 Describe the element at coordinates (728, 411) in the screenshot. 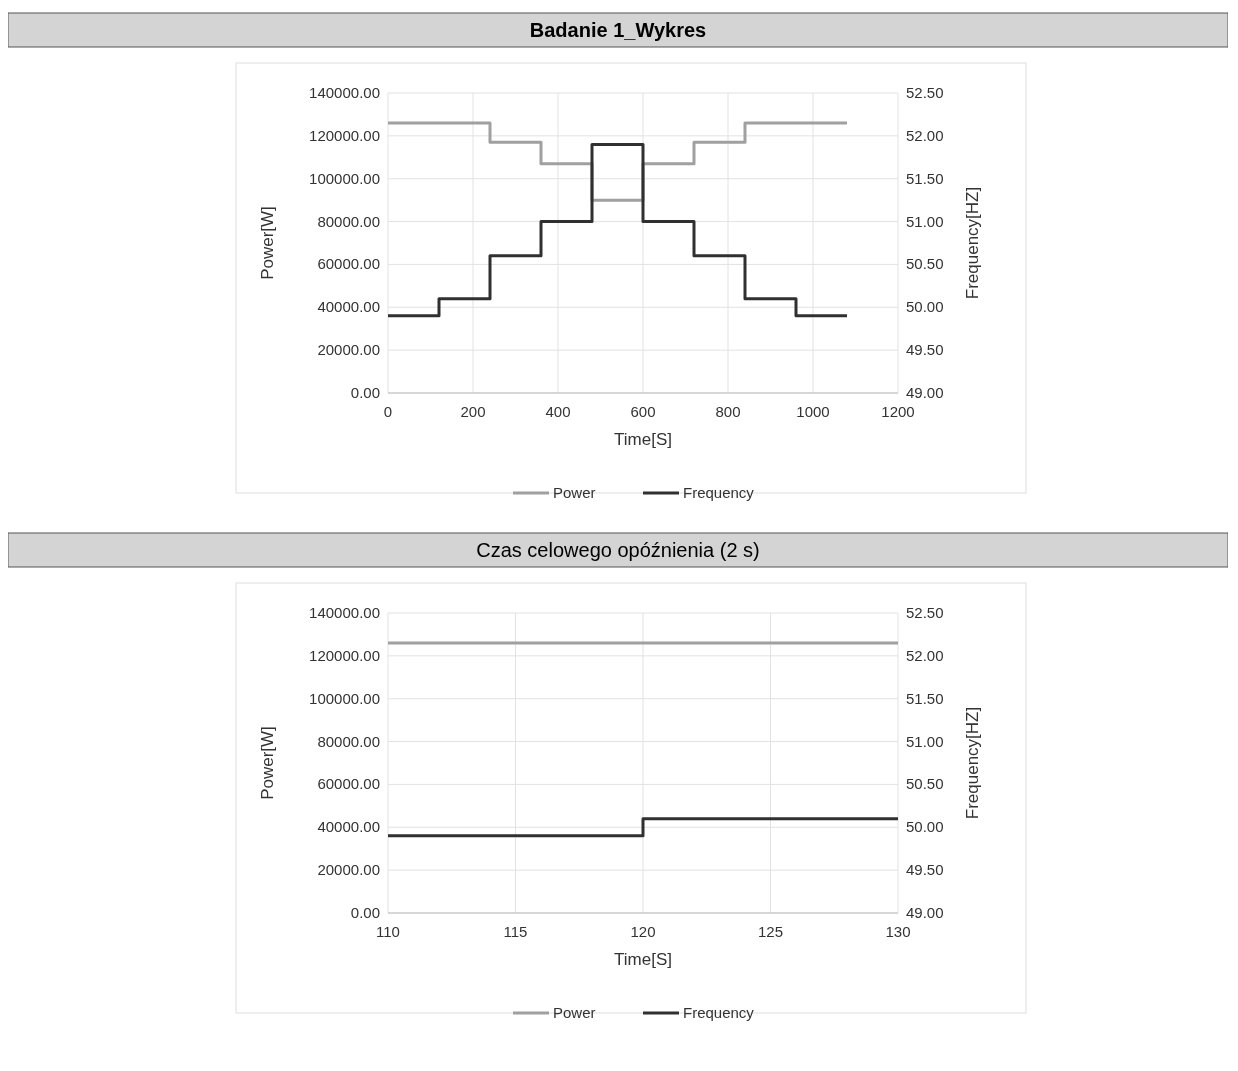

I see `x-tick-label: 800` at that location.